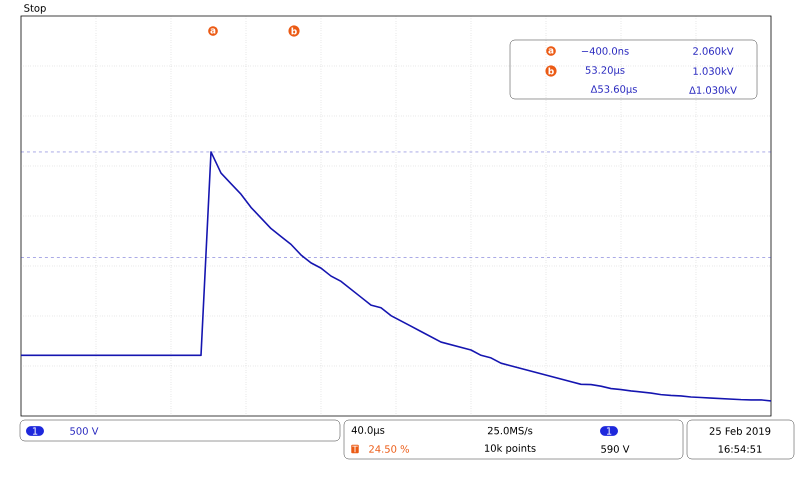 The height and width of the screenshot is (480, 800). What do you see at coordinates (615, 449) in the screenshot?
I see `text: 590 V` at bounding box center [615, 449].